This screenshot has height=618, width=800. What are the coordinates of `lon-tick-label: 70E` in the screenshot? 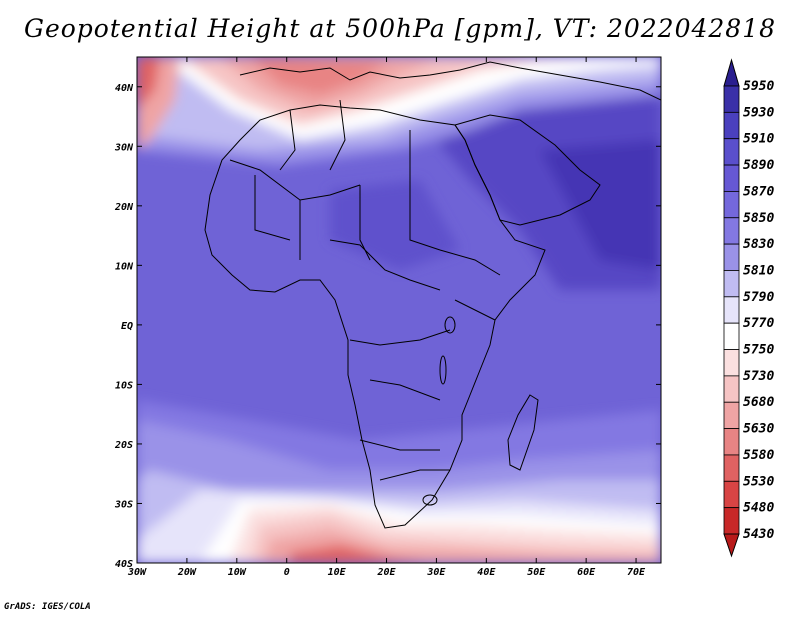 It's located at (636, 572).